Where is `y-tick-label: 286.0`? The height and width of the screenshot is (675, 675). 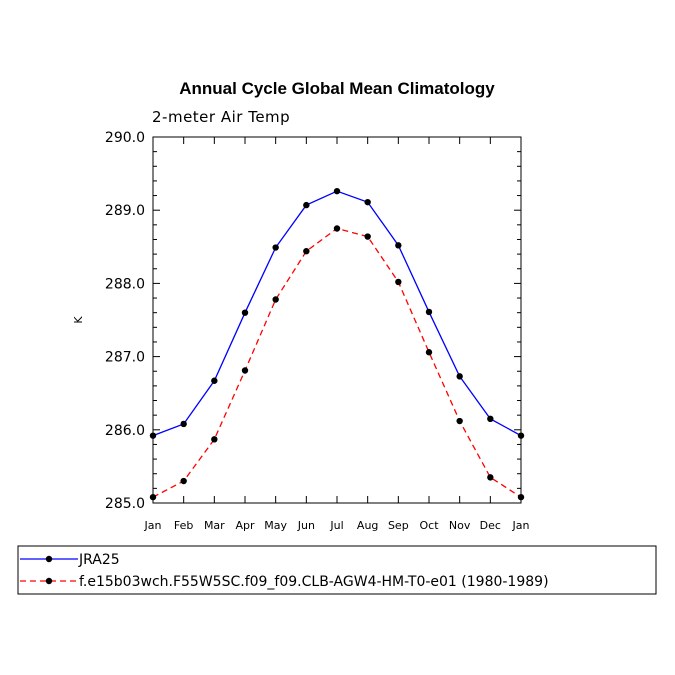
y-tick-label: 286.0 is located at coordinates (125, 431).